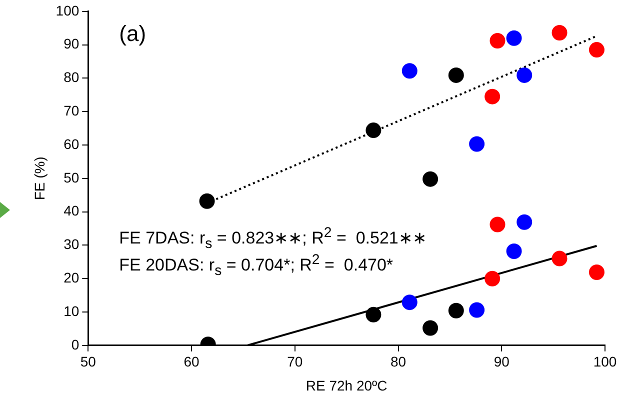 Image resolution: width=621 pixels, height=401 pixels. What do you see at coordinates (72, 144) in the screenshot?
I see `y-tick-label: 60` at bounding box center [72, 144].